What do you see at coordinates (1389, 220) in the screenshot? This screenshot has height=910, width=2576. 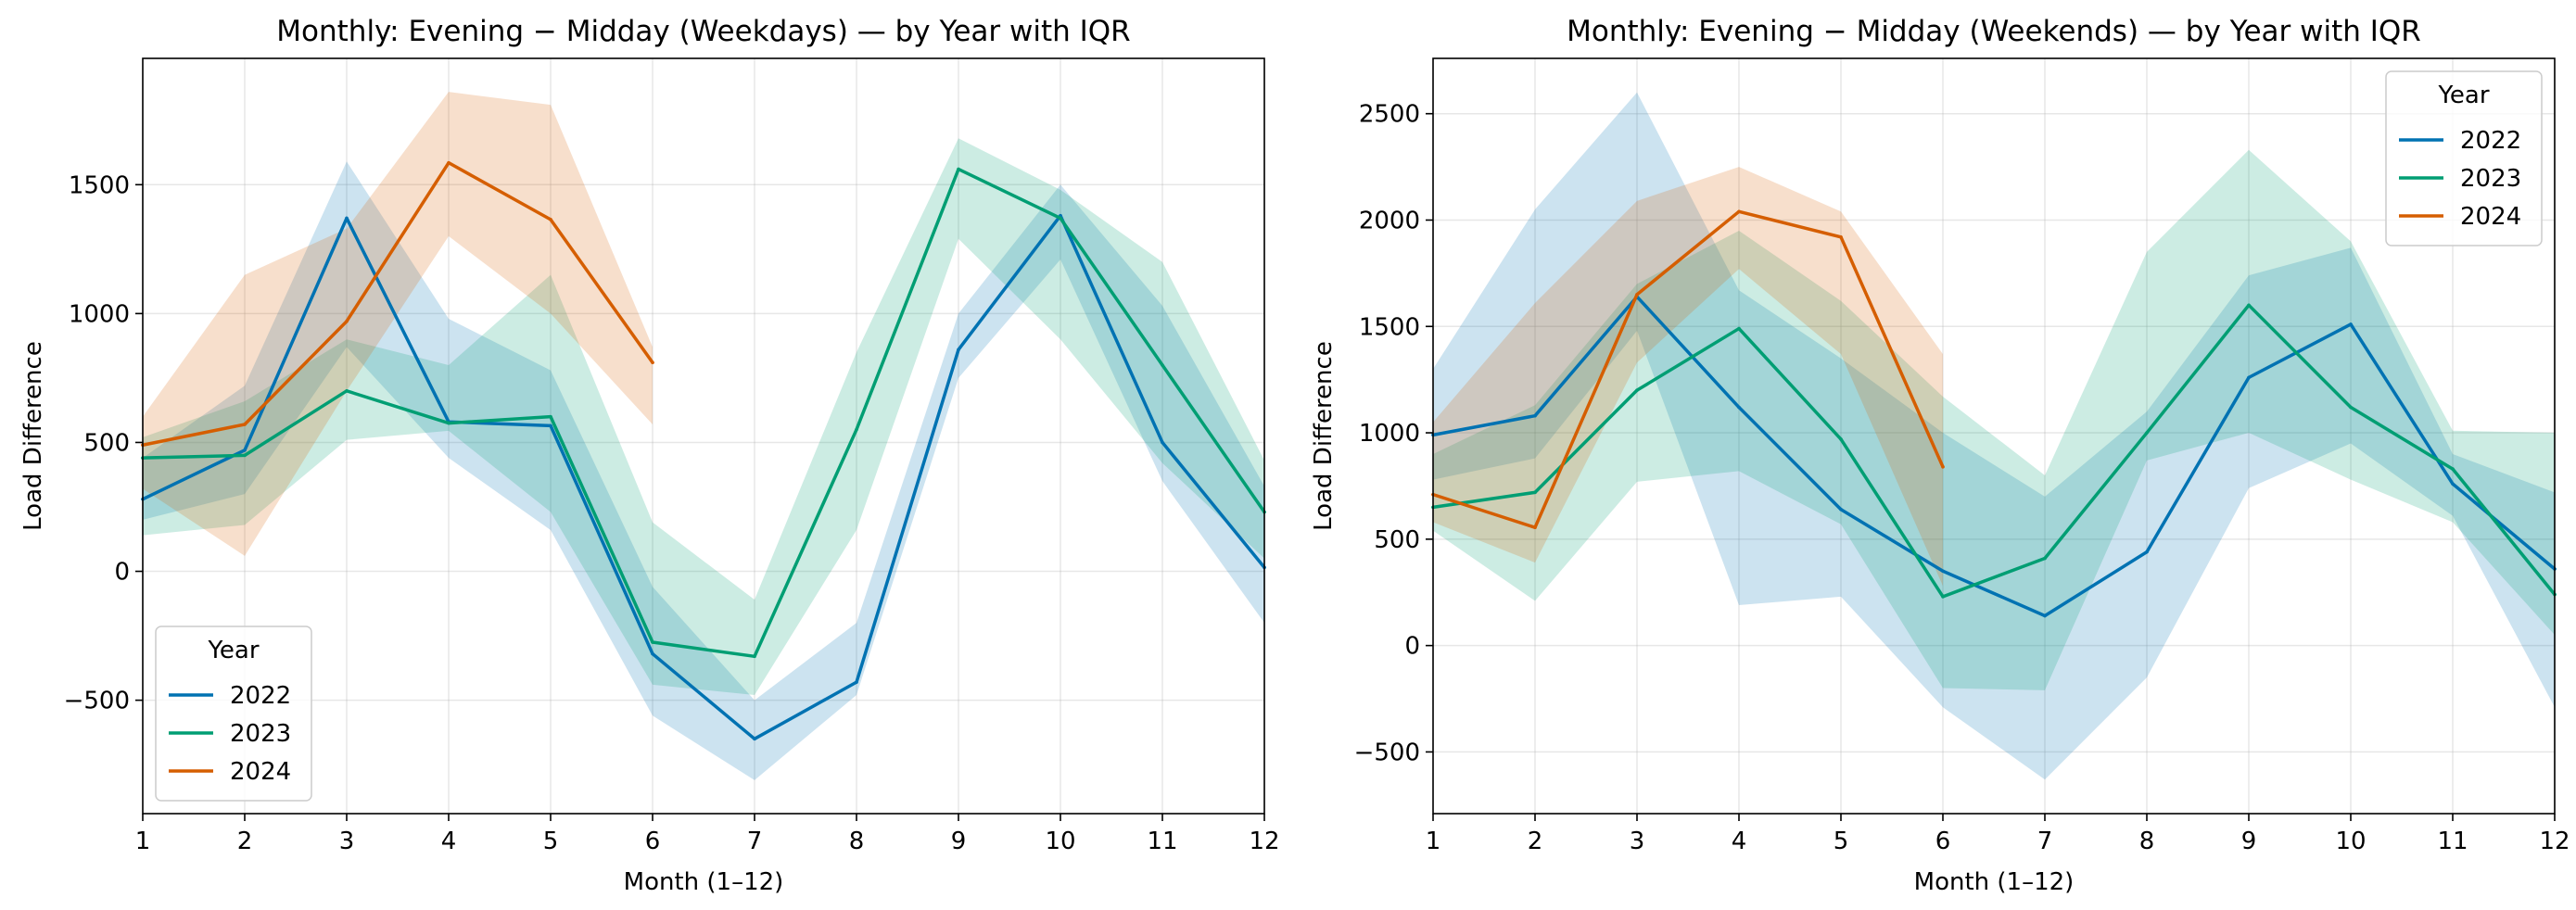 I see `y-tick-label: 2000` at bounding box center [1389, 220].